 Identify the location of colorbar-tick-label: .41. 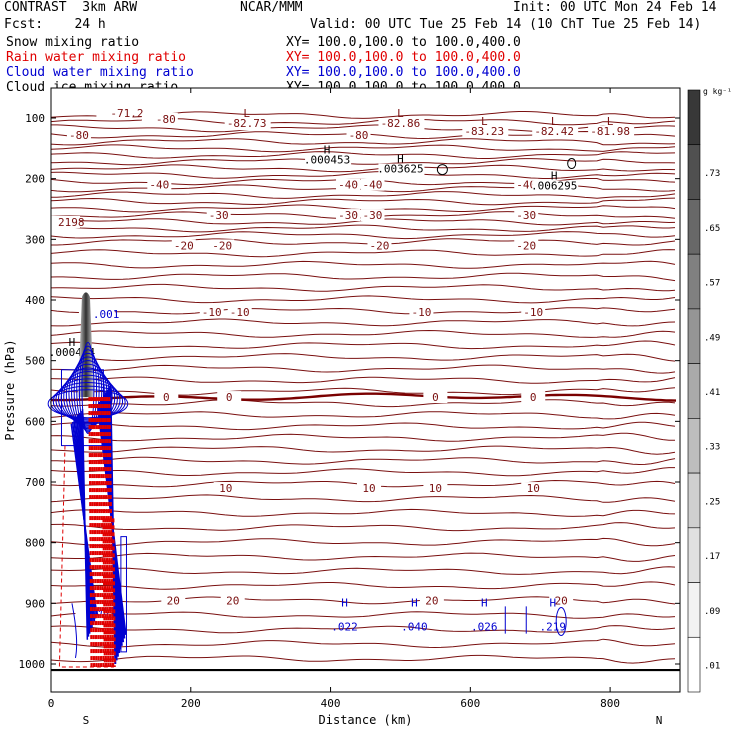
(712, 393).